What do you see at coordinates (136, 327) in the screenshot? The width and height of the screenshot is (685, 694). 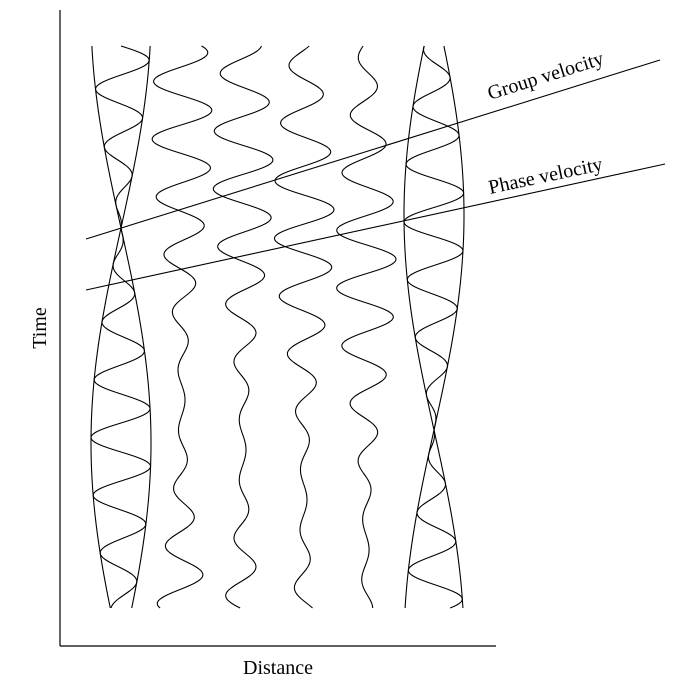 I see `envelope-trace-1-pos` at bounding box center [136, 327].